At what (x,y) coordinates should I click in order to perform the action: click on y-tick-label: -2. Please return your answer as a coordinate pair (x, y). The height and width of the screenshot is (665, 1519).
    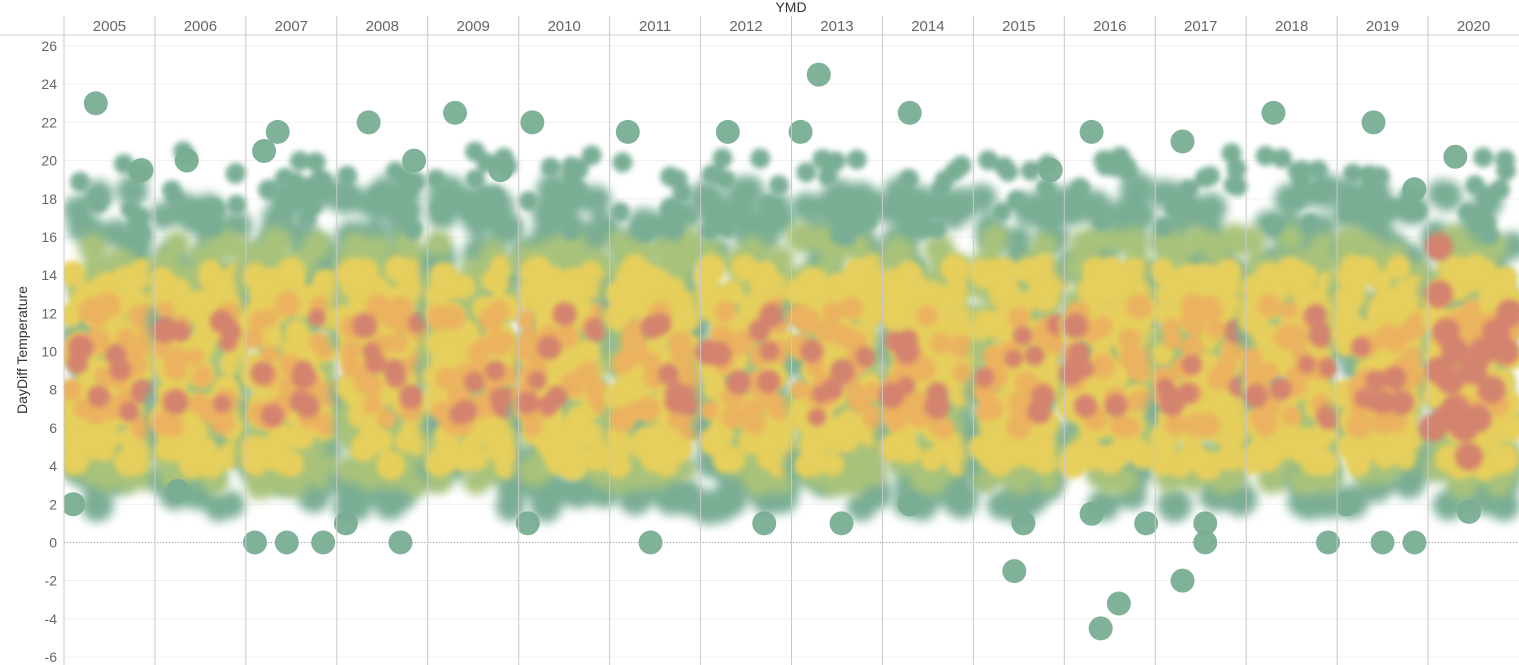
    Looking at the image, I should click on (51, 581).